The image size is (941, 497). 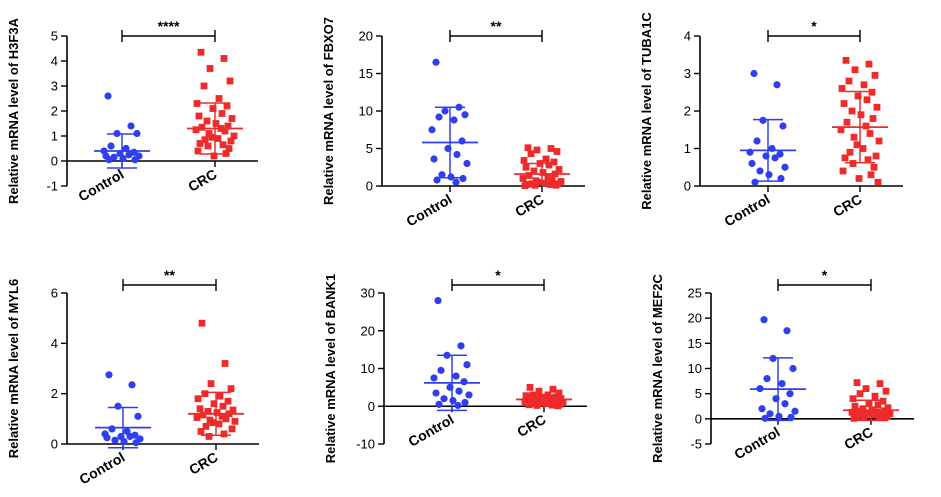 I want to click on y-tick-label: 4, so click(x=54, y=61).